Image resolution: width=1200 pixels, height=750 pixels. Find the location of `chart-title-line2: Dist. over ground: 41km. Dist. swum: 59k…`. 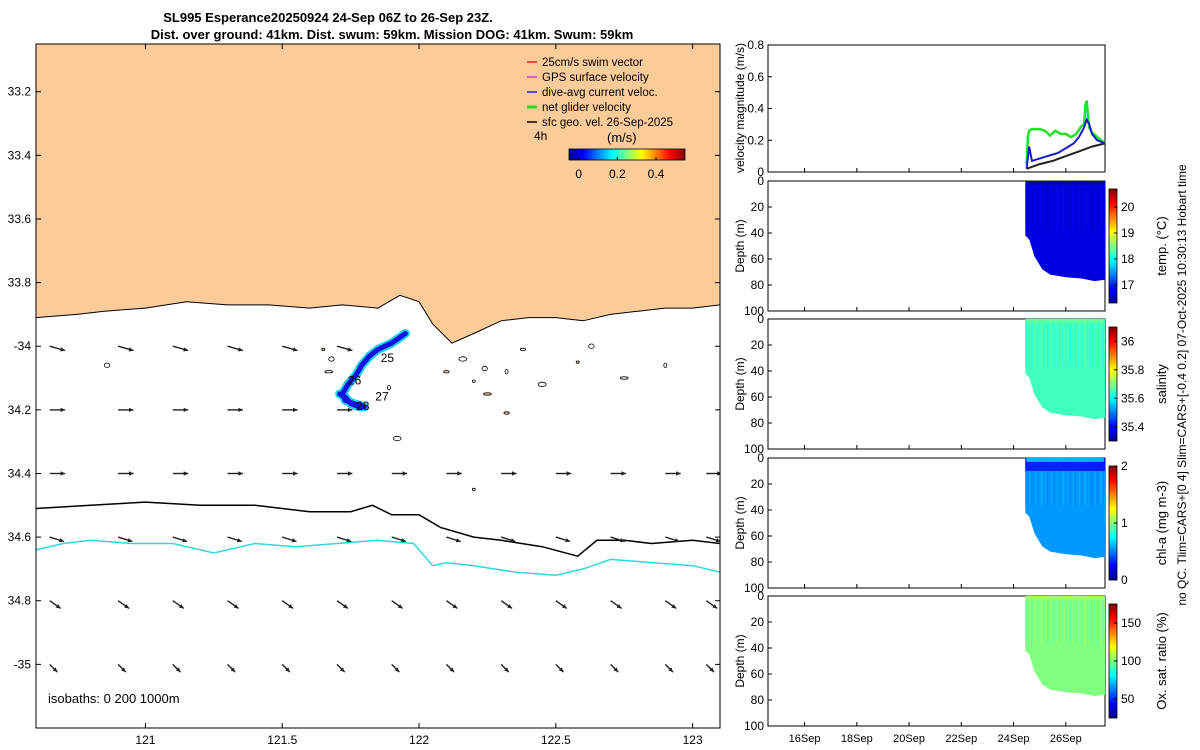

chart-title-line2: Dist. over ground: 41km. Dist. swum: 59k… is located at coordinates (392, 34).